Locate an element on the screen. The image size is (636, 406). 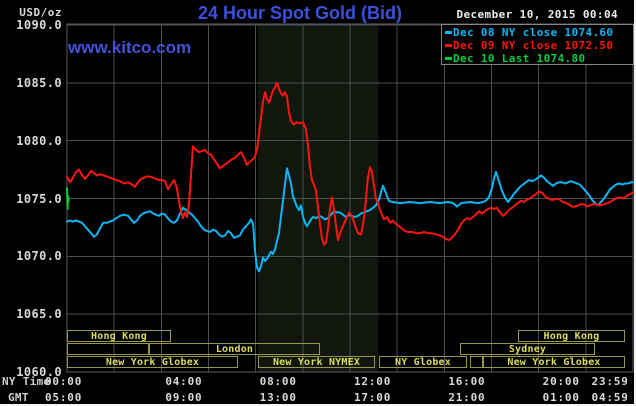
legend-item-dec-10-last-1074-80: Dec 10 Last 1074.80 is located at coordinates (537, 58).